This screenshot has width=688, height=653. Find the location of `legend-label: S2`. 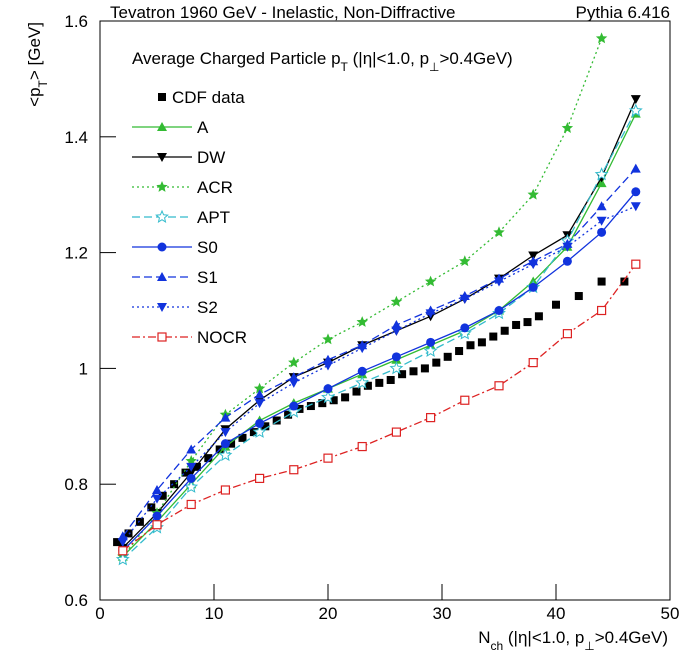

legend-label: S2 is located at coordinates (207, 307).